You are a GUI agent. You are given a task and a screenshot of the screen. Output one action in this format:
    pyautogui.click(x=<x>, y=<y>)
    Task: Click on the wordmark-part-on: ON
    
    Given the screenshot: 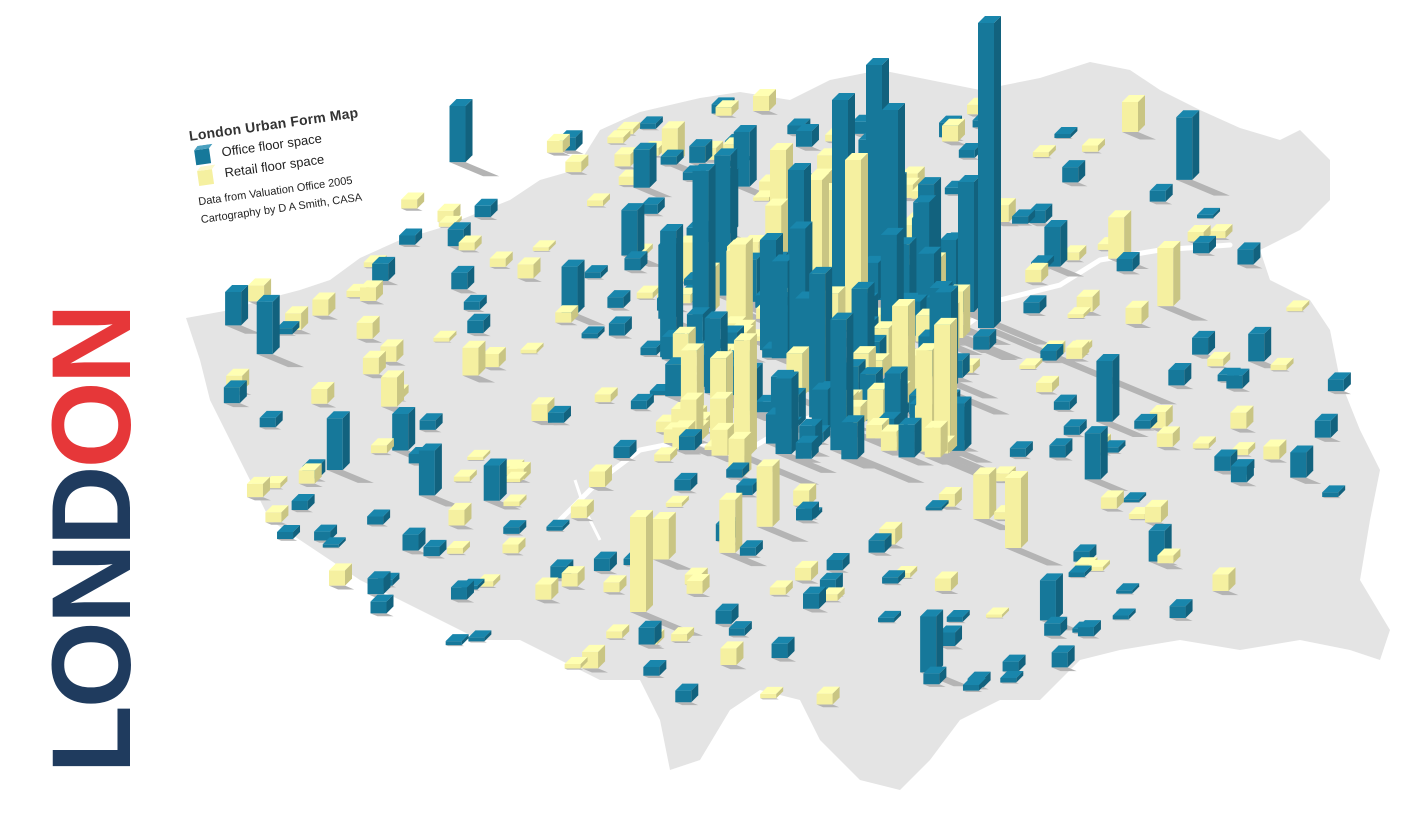 What is the action you would take?
    pyautogui.click(x=91, y=387)
    